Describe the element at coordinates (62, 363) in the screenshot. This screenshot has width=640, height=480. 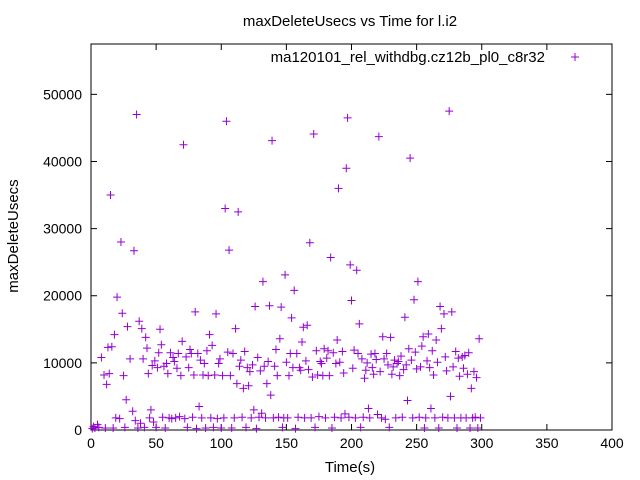
I see `y-tick-label: 10000` at that location.